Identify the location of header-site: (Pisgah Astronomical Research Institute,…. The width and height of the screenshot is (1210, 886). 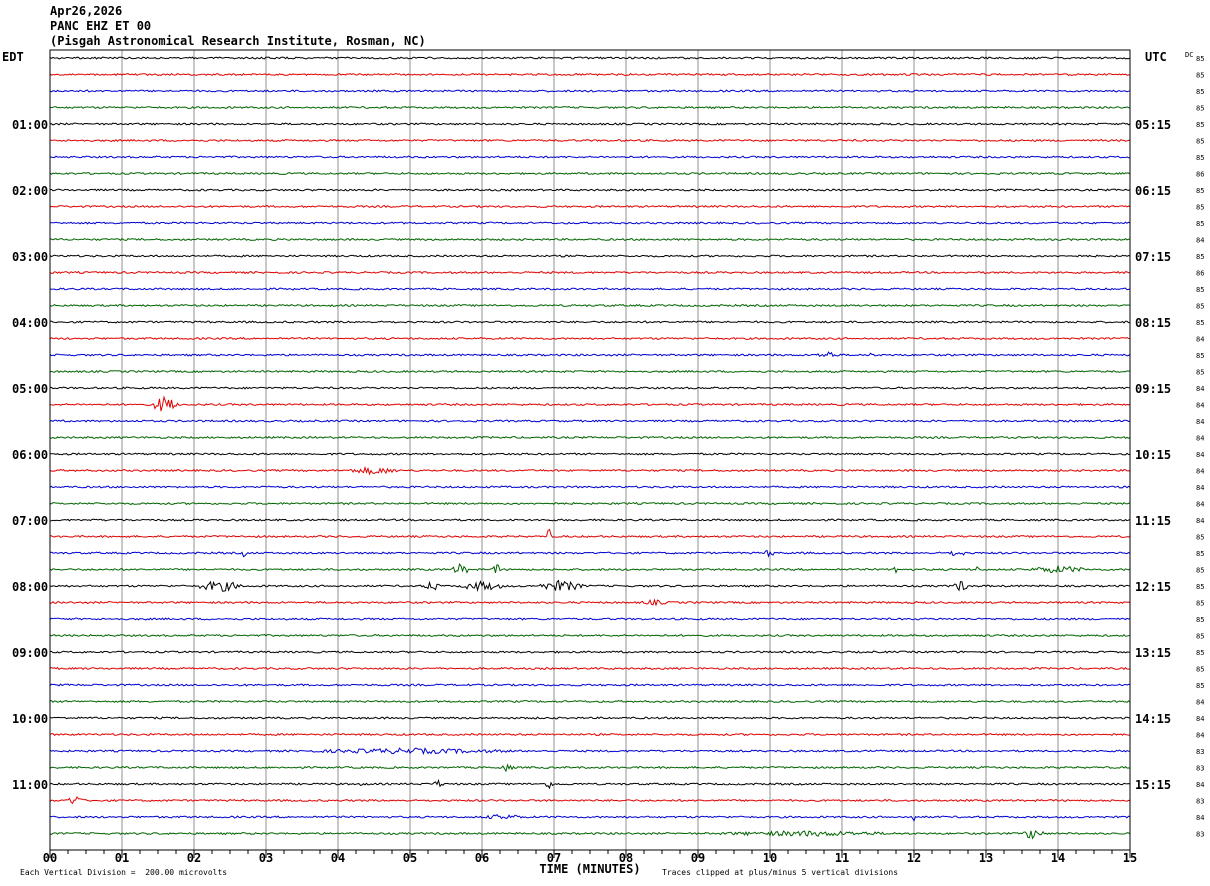
(238, 41).